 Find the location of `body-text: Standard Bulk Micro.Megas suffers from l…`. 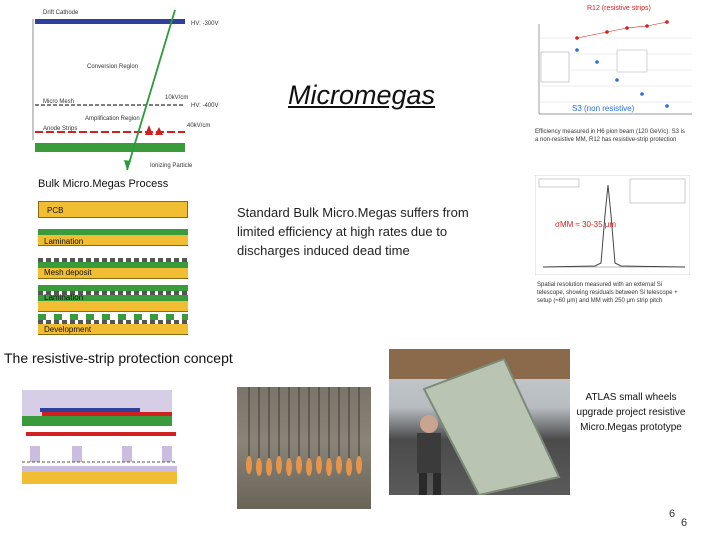

body-text: Standard Bulk Micro.Megas suffers from l… is located at coordinates (353, 231).